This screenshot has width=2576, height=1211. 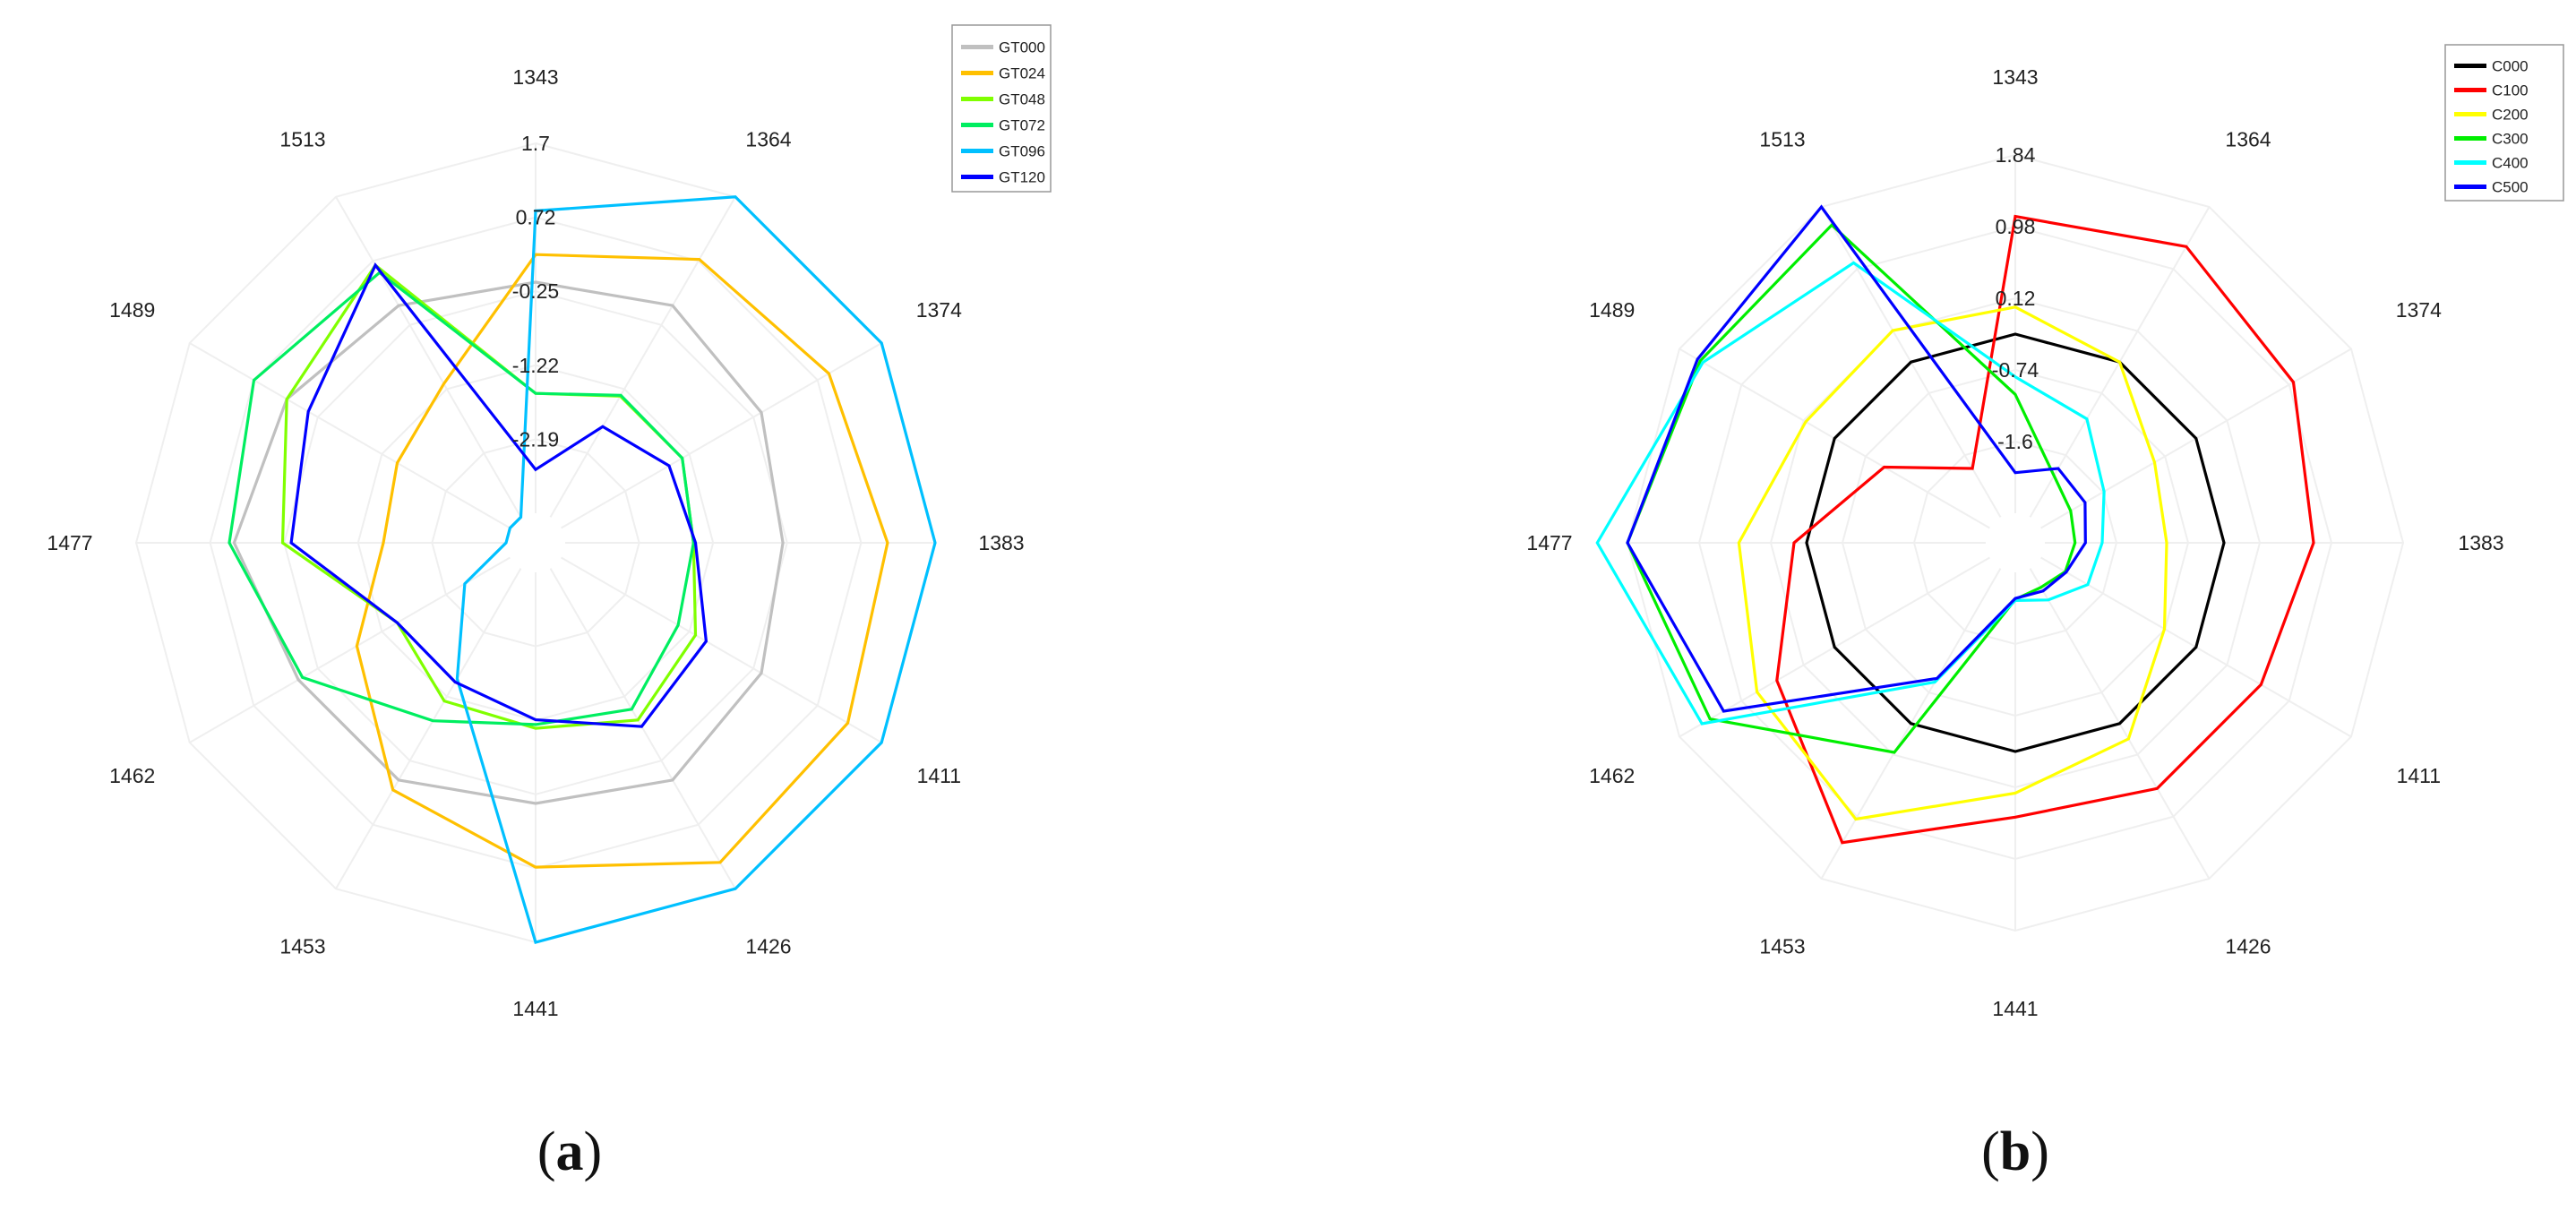 What do you see at coordinates (1022, 125) in the screenshot?
I see `legend-entry: GT072` at bounding box center [1022, 125].